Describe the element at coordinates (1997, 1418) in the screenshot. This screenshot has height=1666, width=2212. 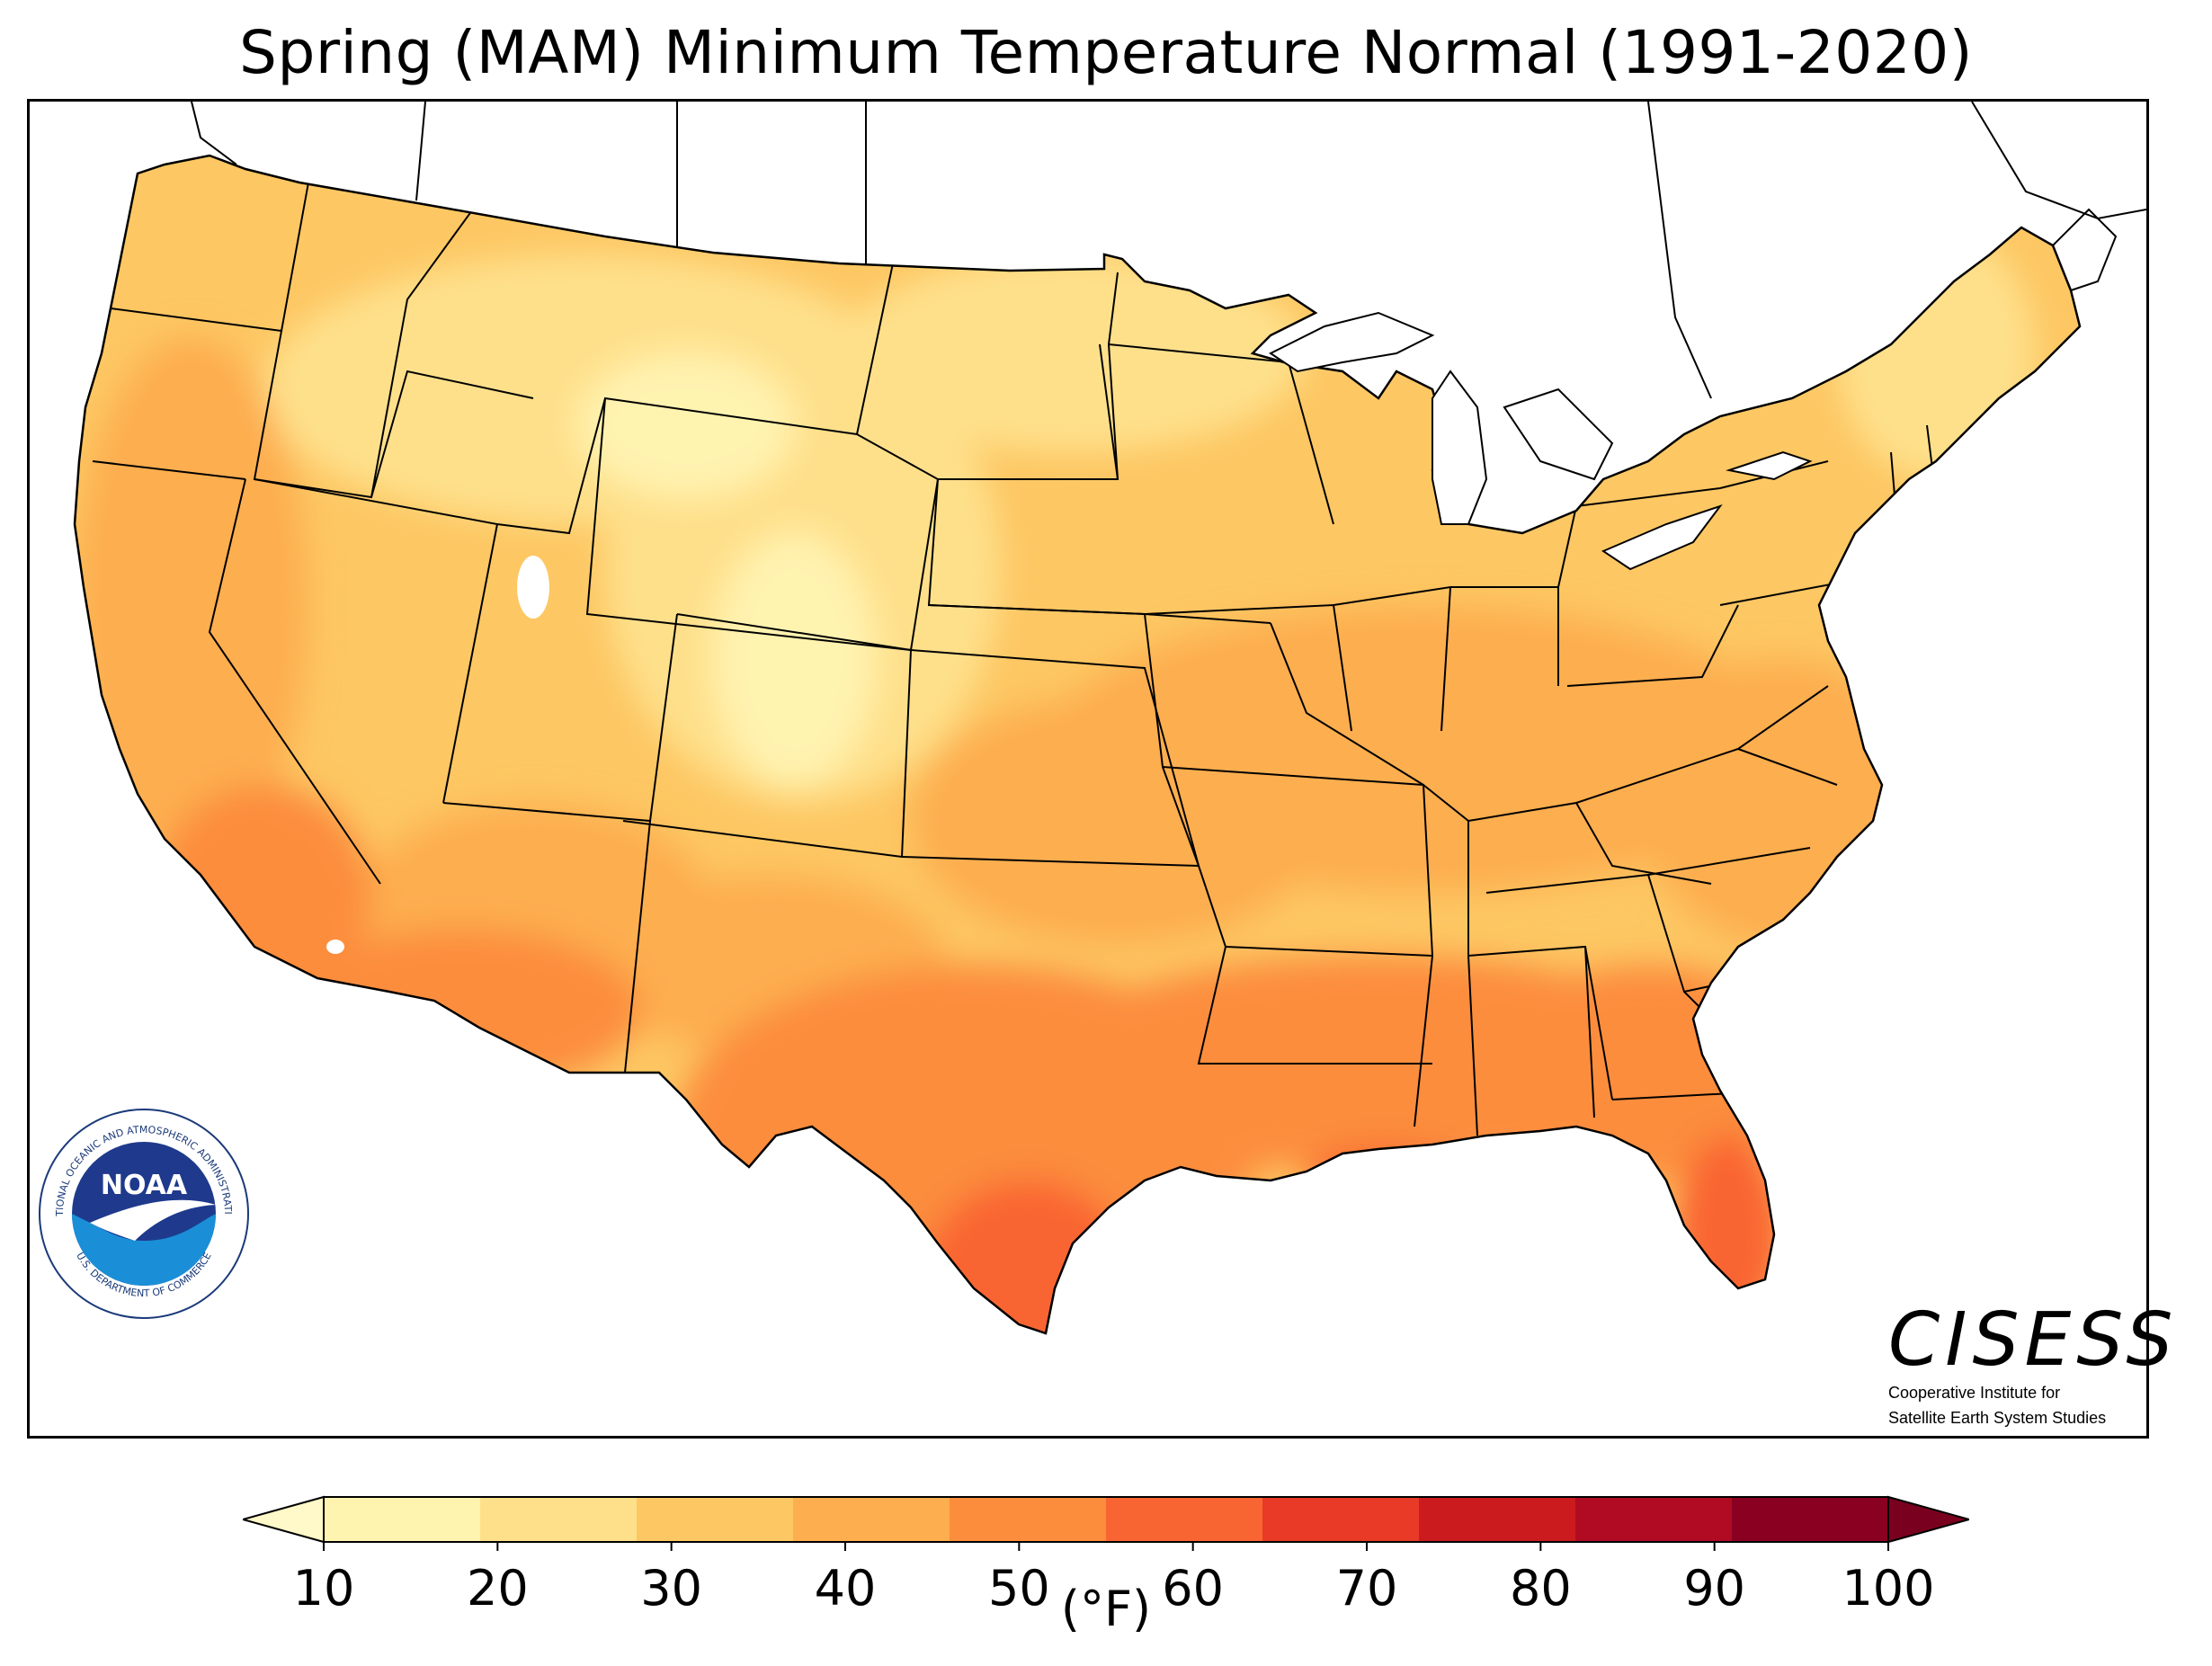
I see `cisess-line2: Satellite Earth System Studies` at that location.